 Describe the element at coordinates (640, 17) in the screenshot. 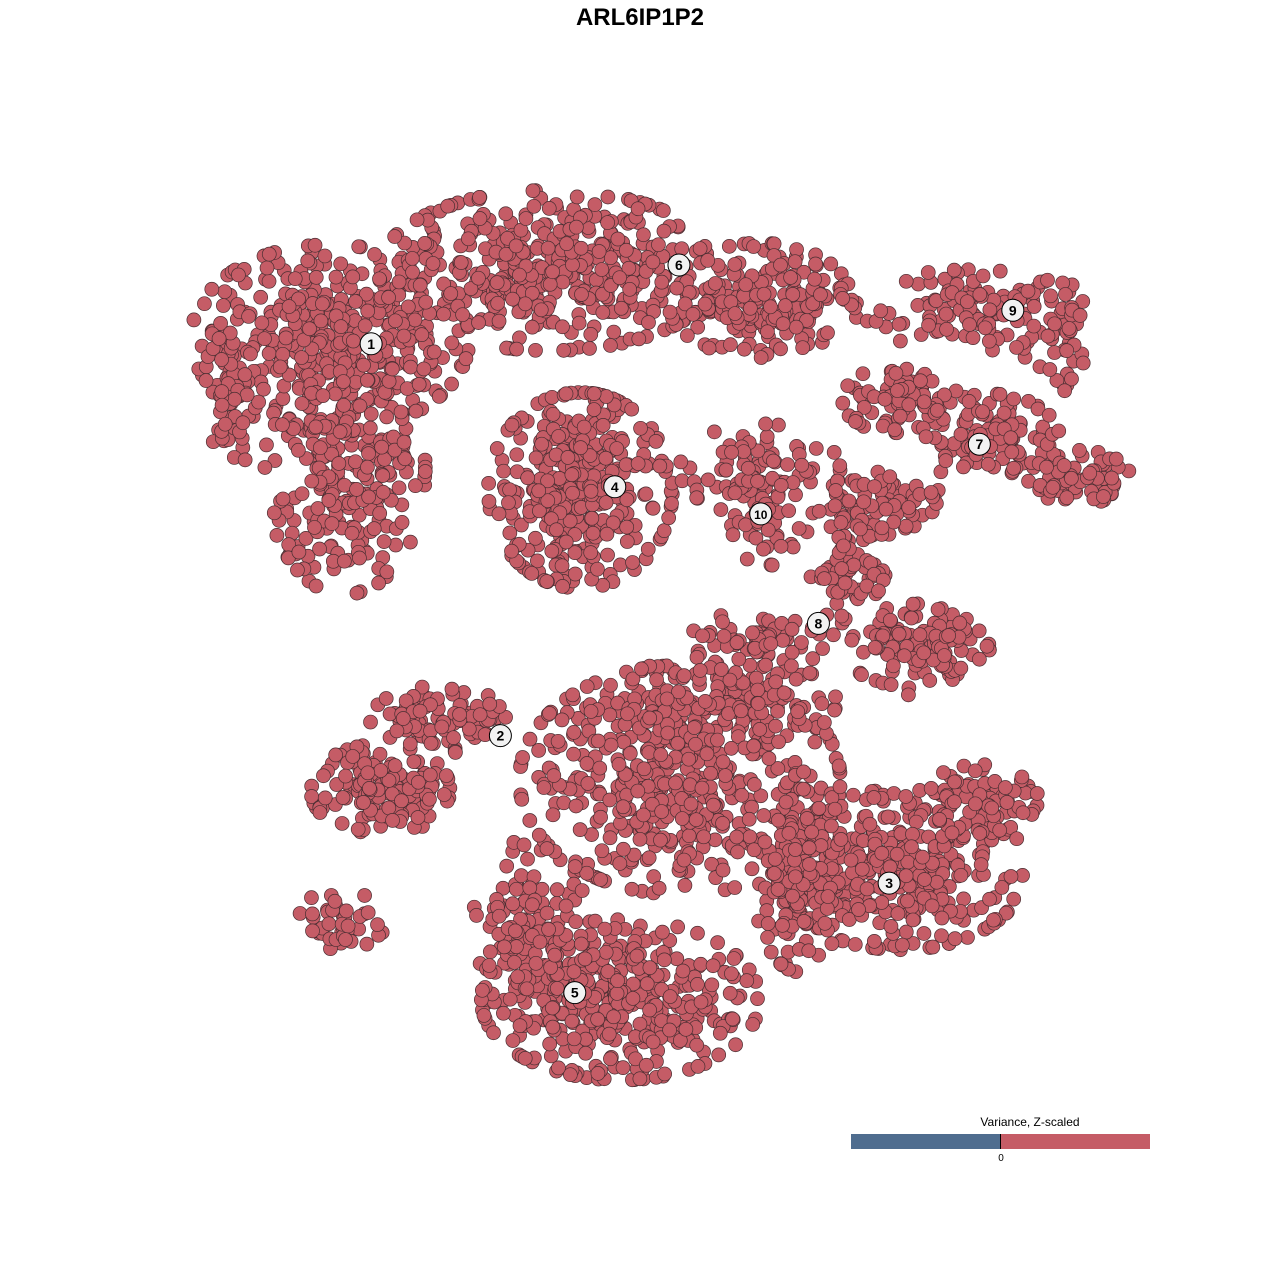

I see `chart-title: ARL6IP1P2` at that location.